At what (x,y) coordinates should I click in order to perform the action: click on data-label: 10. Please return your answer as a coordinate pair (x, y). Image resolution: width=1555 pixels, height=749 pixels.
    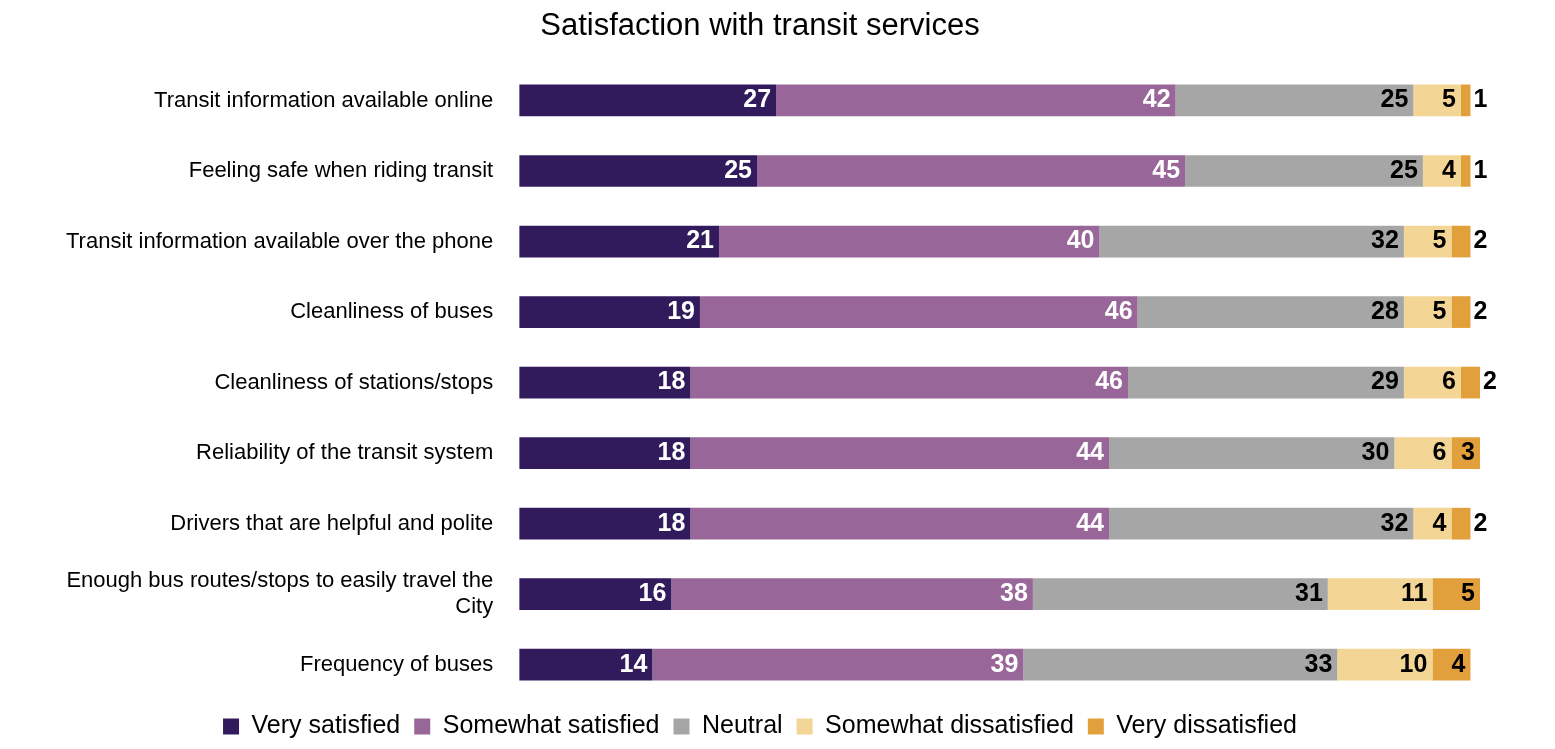
    Looking at the image, I should click on (1413, 662).